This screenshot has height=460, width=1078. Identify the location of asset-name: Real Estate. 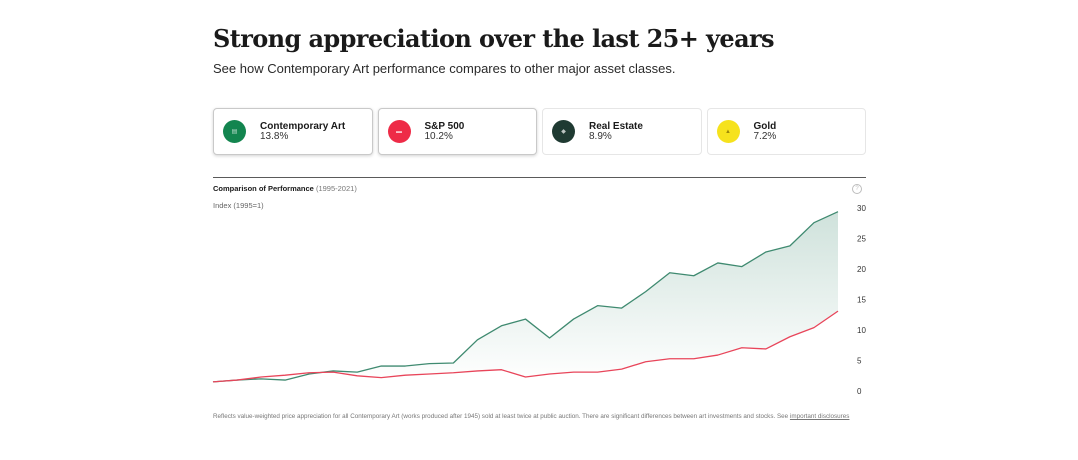
(616, 126).